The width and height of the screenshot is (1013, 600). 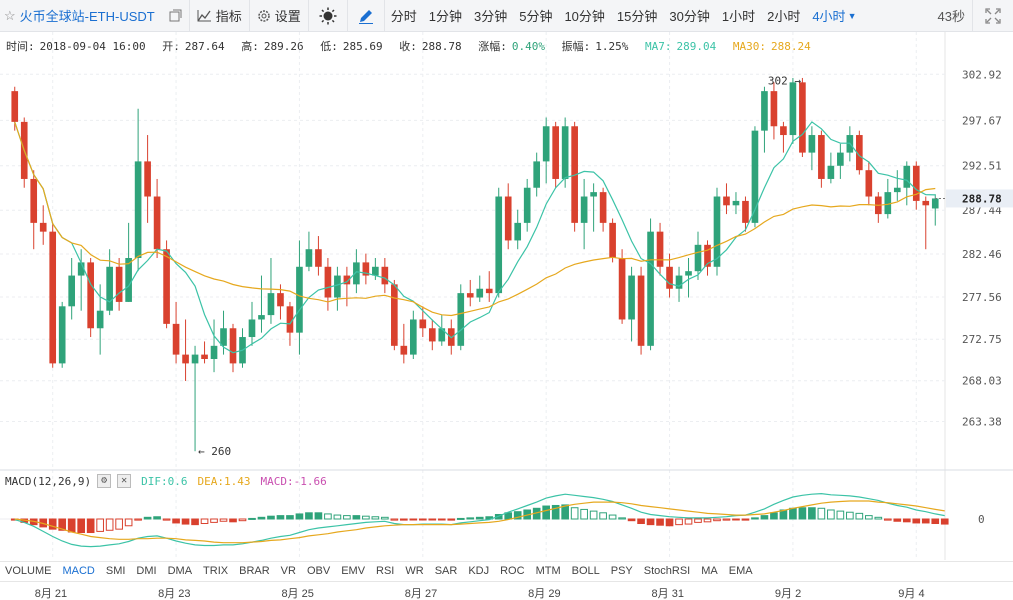 I want to click on period-9: 4小时 ▼, so click(x=834, y=16).